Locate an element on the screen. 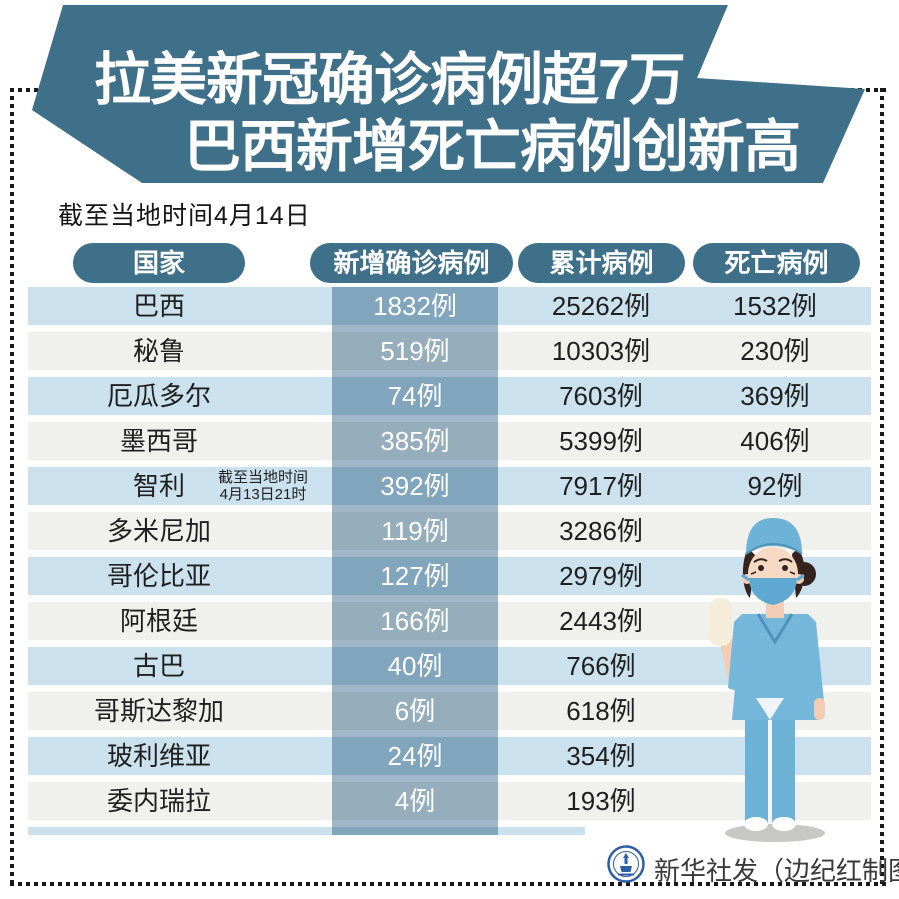 The image size is (899, 899). cell-new-cases: 6例 is located at coordinates (415, 711).